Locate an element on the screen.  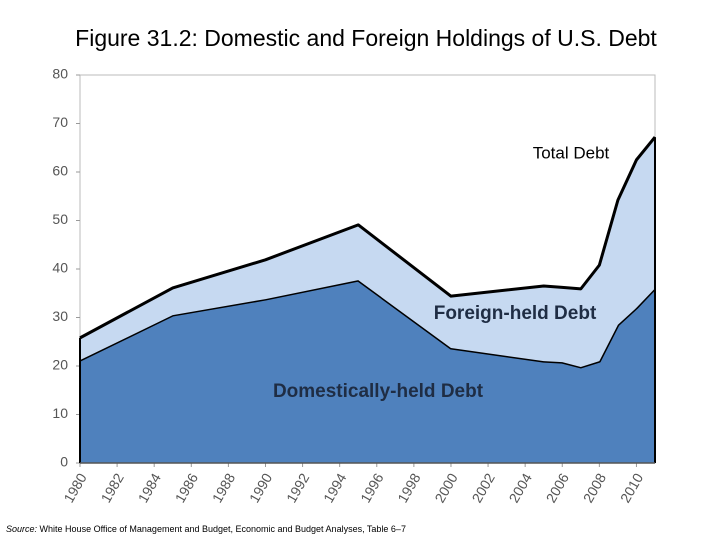
y-tick-label: 60 is located at coordinates (60, 171).